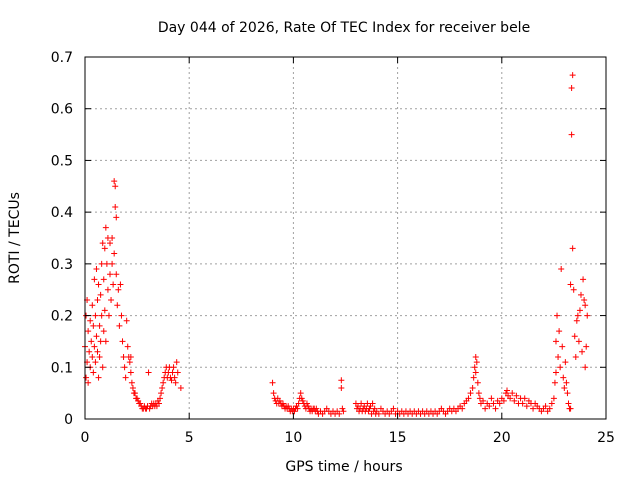  Describe the element at coordinates (62, 368) in the screenshot. I see `y-tick-label: 0.1` at that location.